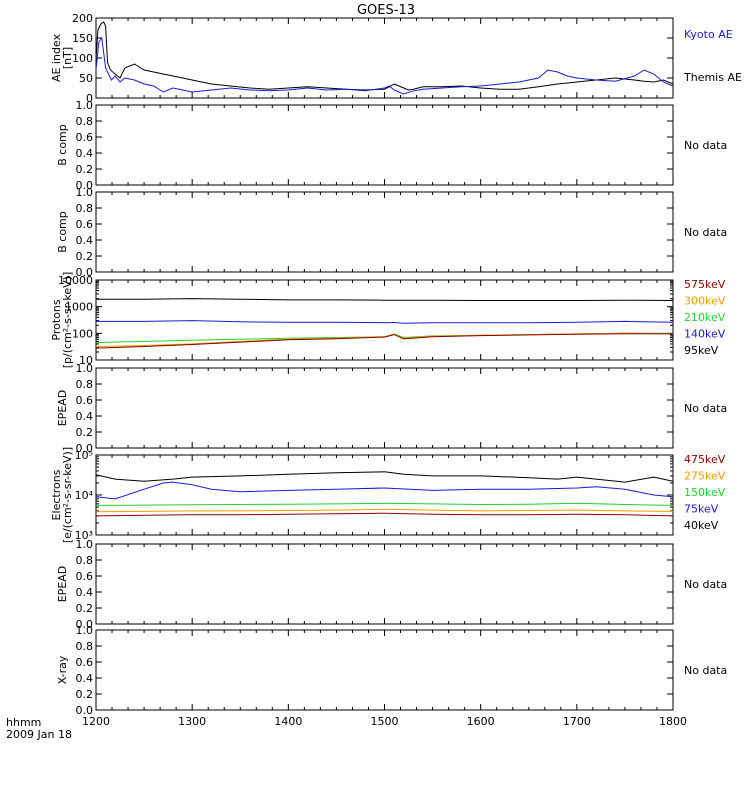 The width and height of the screenshot is (750, 800). I want to click on series-line-210kev, so click(384, 338).